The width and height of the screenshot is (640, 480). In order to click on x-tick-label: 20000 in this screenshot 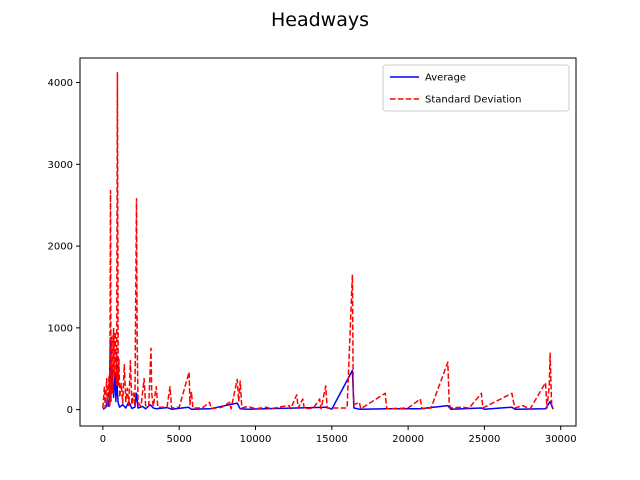, I will do `click(408, 439)`.